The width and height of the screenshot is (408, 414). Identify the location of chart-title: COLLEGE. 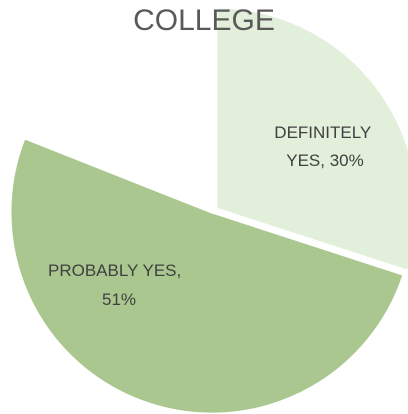
(204, 20).